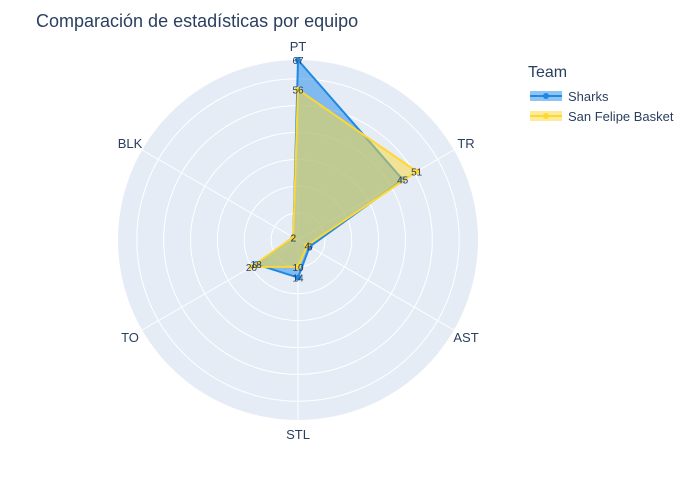  I want to click on data-label-sharks: 45, so click(403, 181).